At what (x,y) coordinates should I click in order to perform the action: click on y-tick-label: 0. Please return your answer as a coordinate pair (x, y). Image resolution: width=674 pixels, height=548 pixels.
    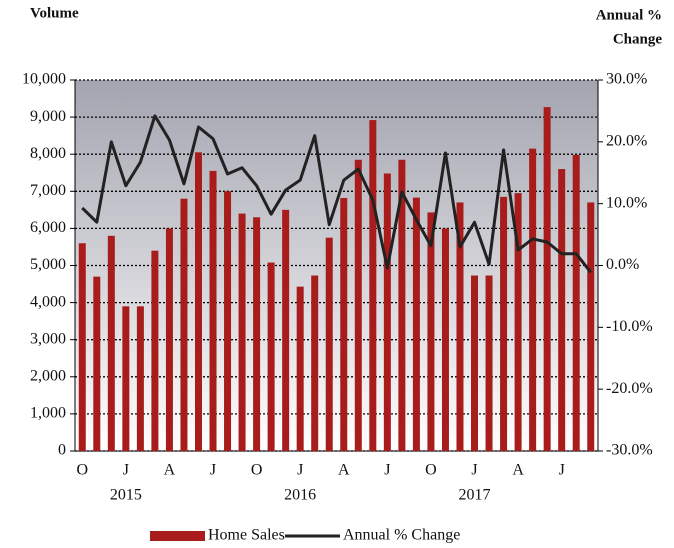
    Looking at the image, I should click on (62, 450).